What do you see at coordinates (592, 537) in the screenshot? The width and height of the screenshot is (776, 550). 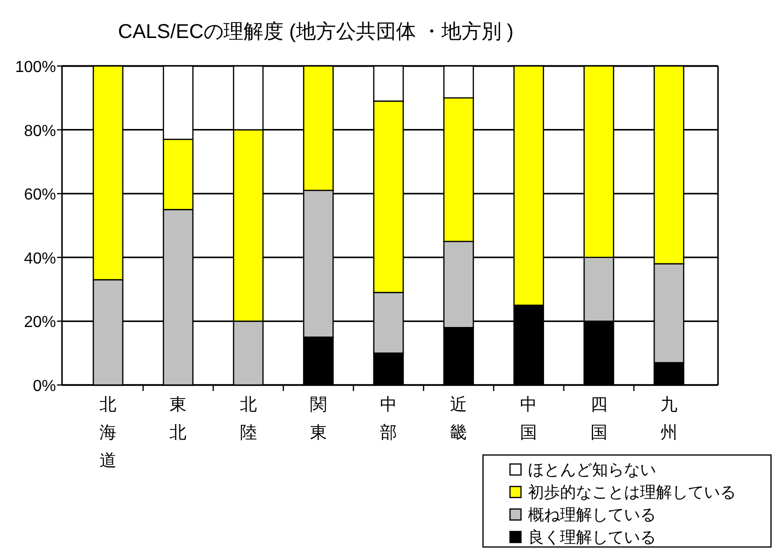 I see `legend-label: 良く理解している` at bounding box center [592, 537].